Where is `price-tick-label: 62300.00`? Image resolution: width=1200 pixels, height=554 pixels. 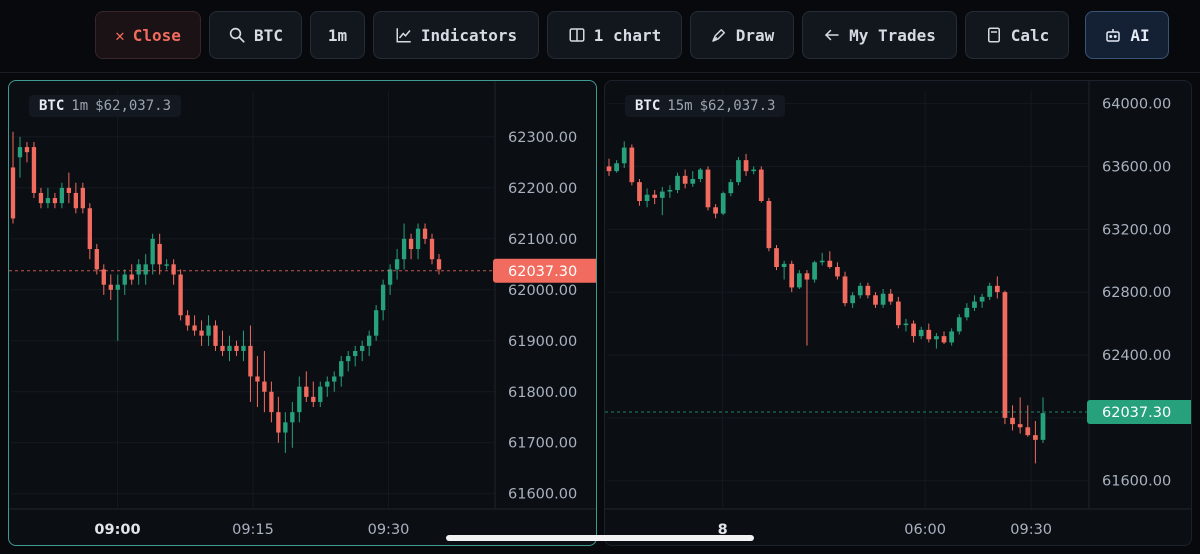
price-tick-label: 62300.00 is located at coordinates (542, 138).